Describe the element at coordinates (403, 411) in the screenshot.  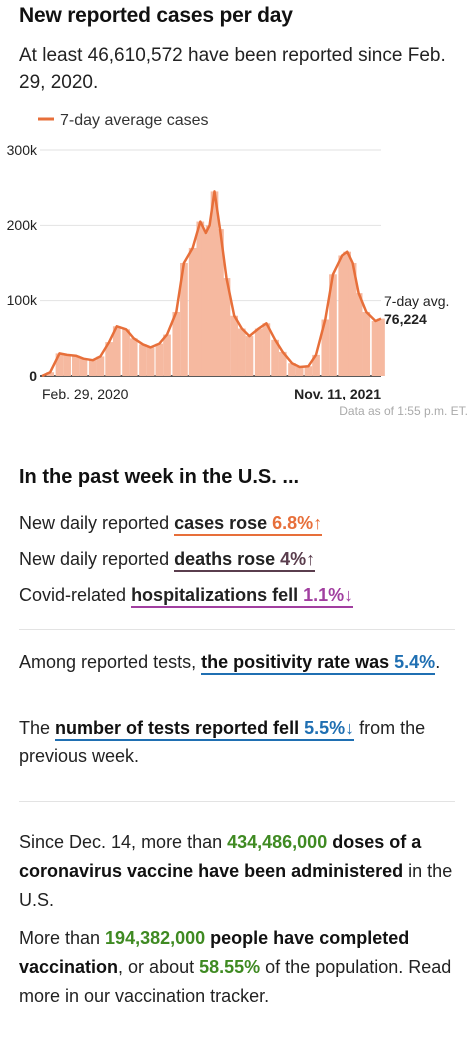
I see `data-note: Data as of 1:55 p.m. ET.` at that location.